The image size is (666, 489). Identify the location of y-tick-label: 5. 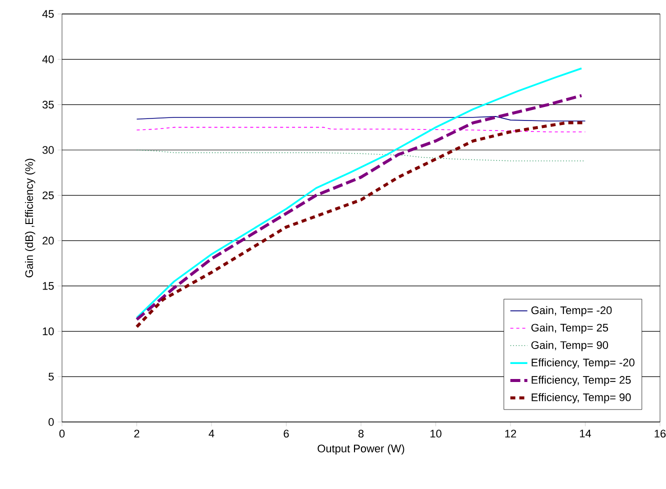
(51, 376).